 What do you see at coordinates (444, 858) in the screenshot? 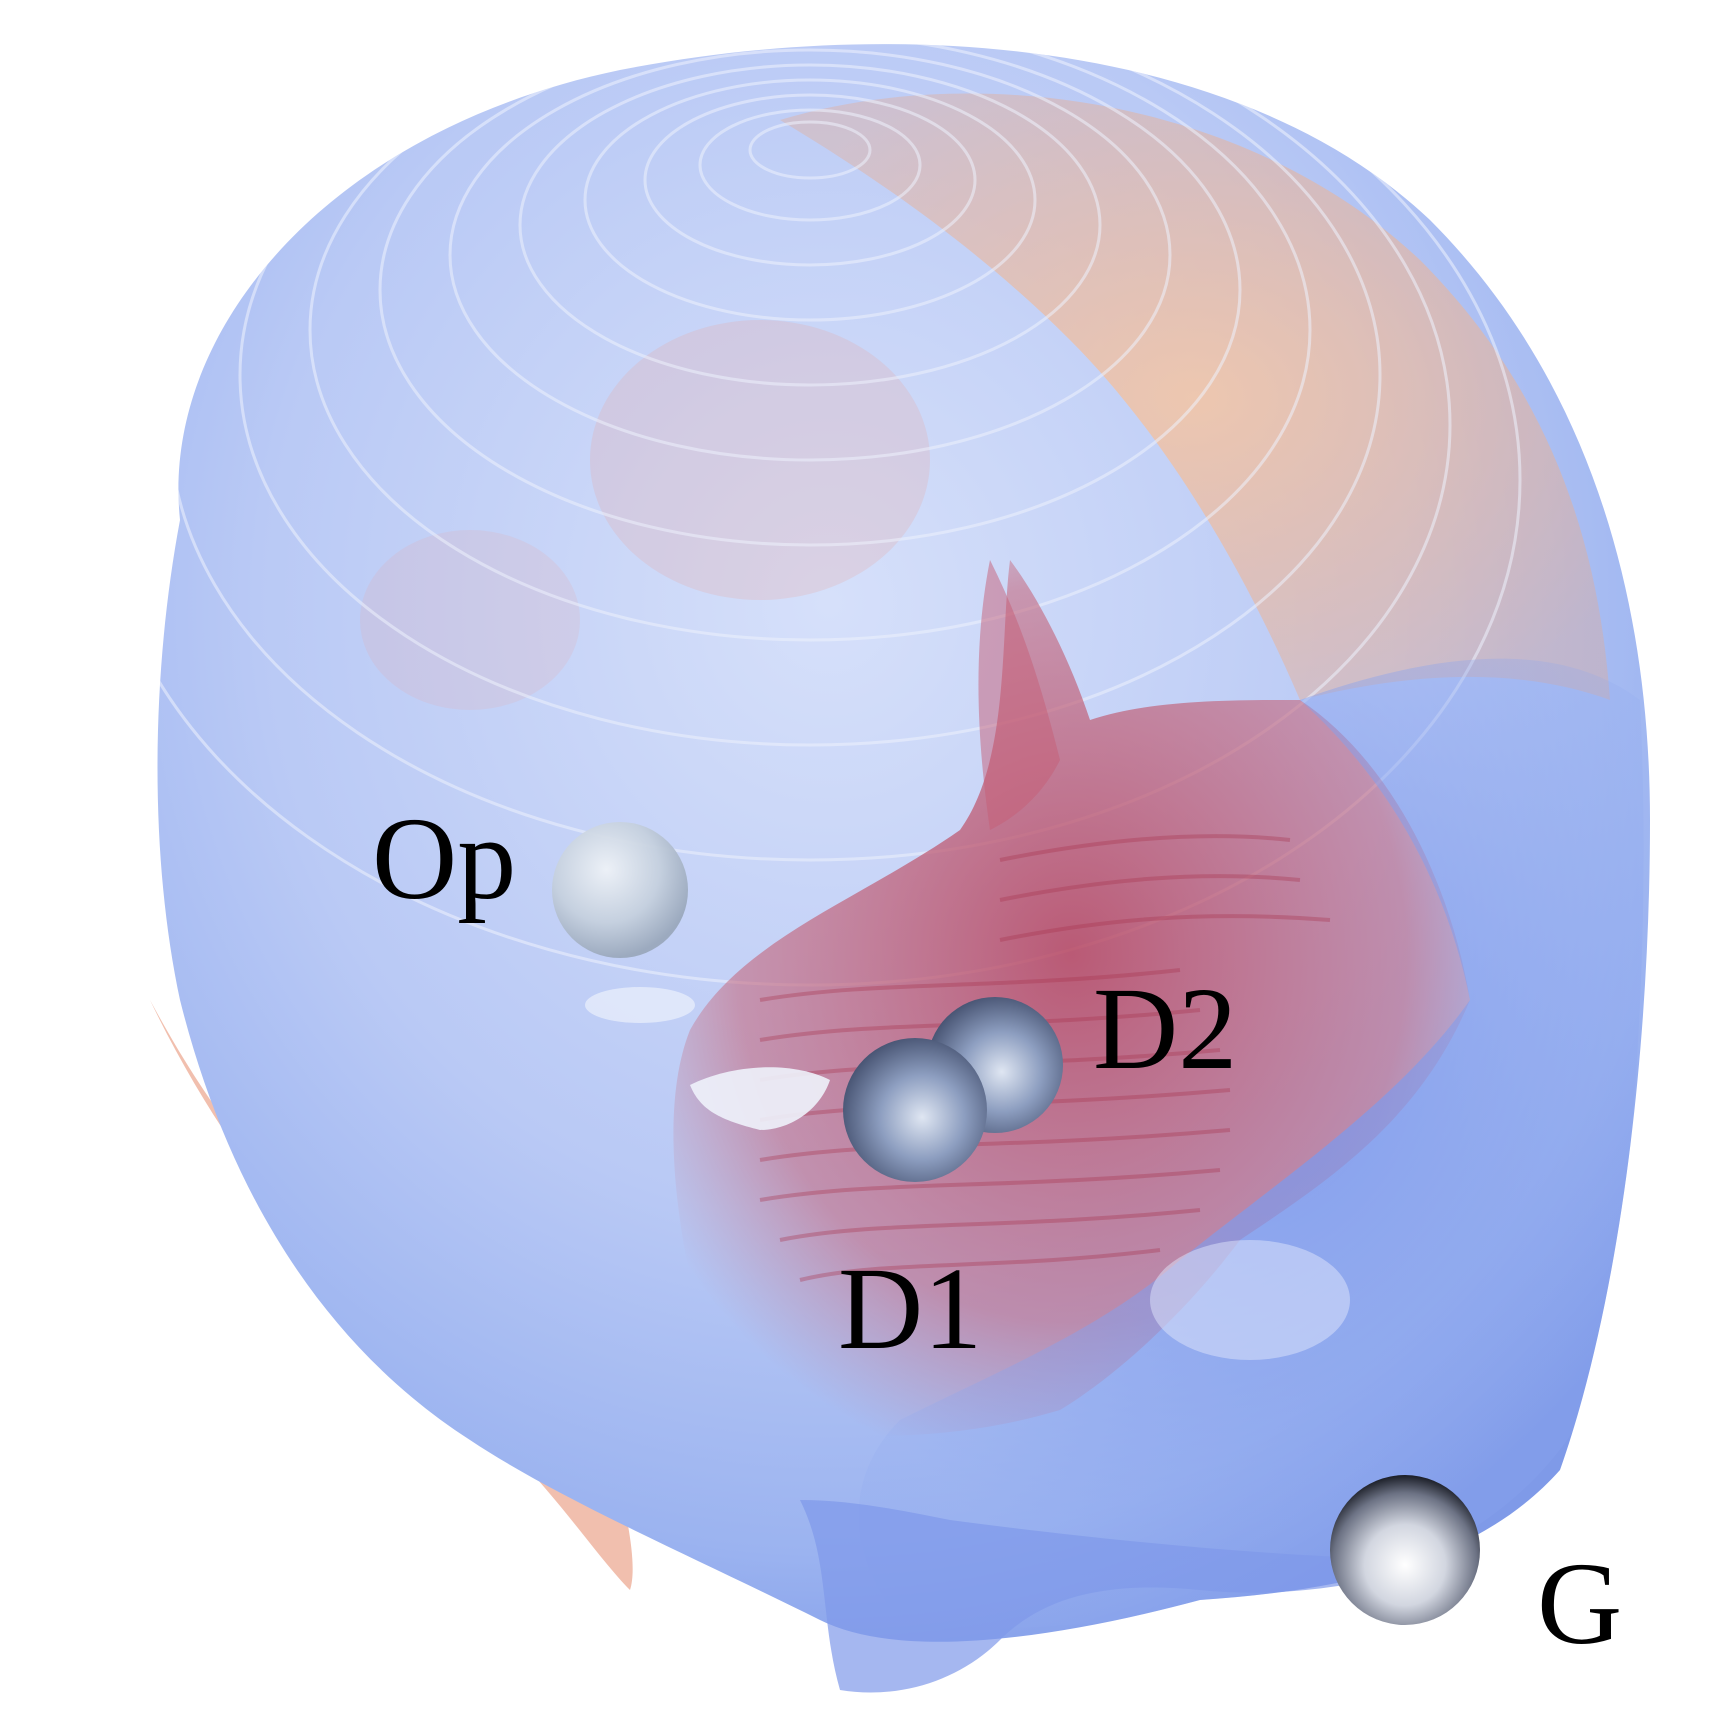
I see `op-landmark-label: Op` at bounding box center [444, 858].